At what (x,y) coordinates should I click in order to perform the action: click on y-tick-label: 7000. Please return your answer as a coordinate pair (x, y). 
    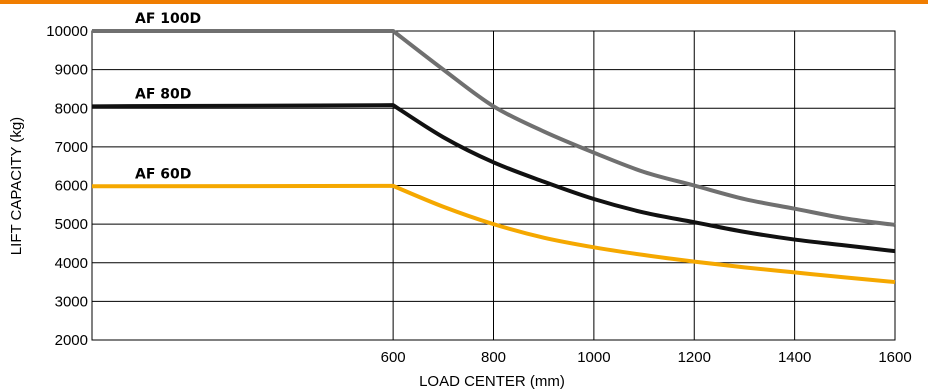
    Looking at the image, I should click on (71, 147).